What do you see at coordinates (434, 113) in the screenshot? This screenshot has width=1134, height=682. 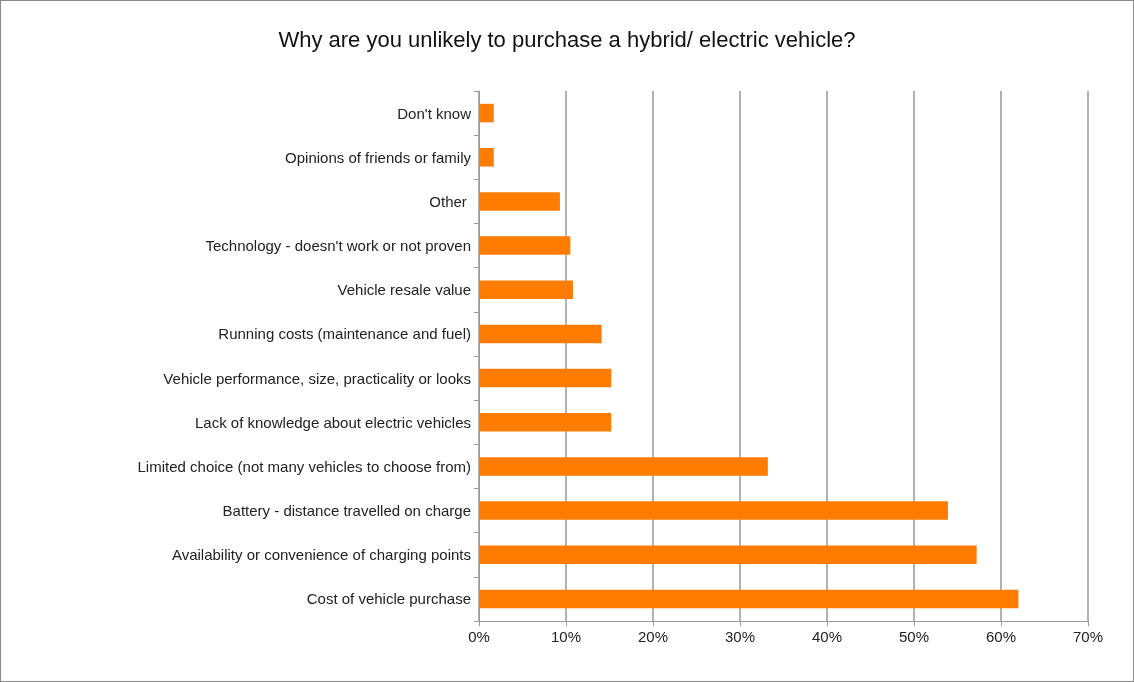 I see `y-tick-label: Don't know` at bounding box center [434, 113].